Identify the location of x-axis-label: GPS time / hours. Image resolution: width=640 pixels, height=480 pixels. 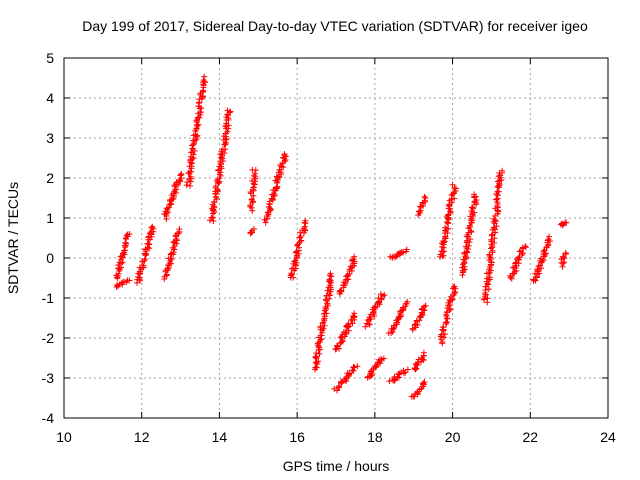
(336, 466).